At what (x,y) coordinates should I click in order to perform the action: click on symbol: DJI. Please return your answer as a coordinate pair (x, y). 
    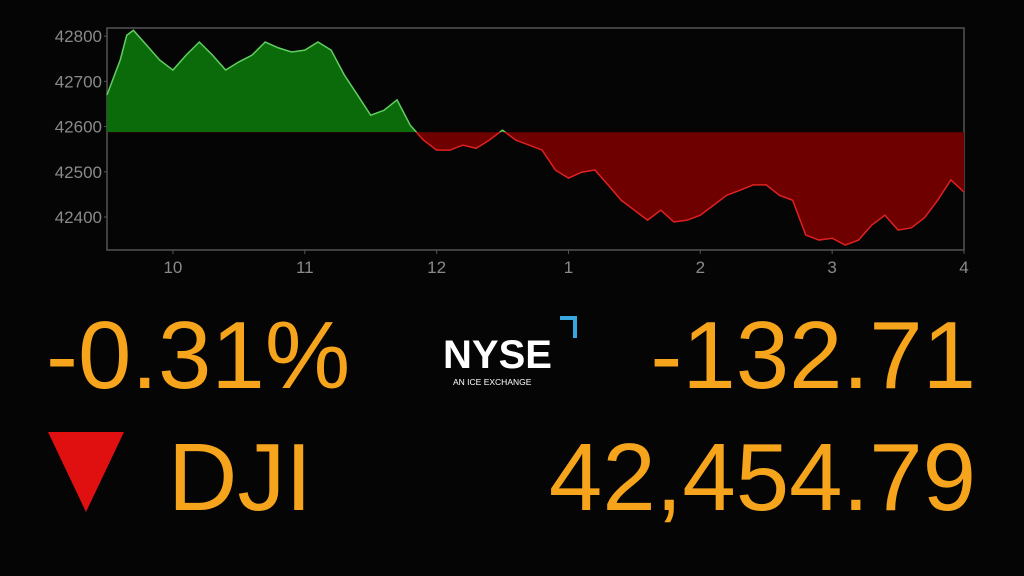
    Looking at the image, I should click on (240, 477).